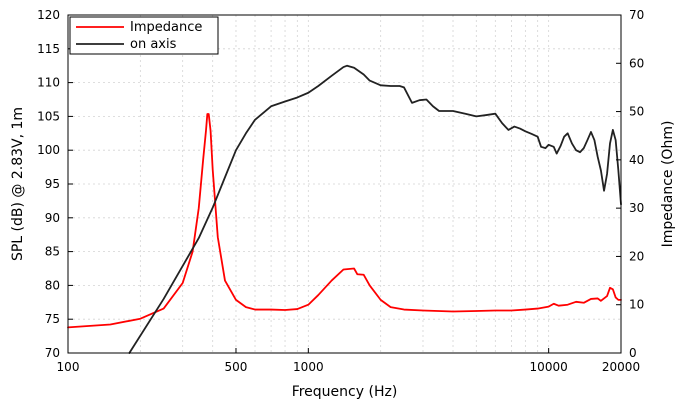  What do you see at coordinates (636, 15) in the screenshot?
I see `y-right-tick-label: 70` at bounding box center [636, 15].